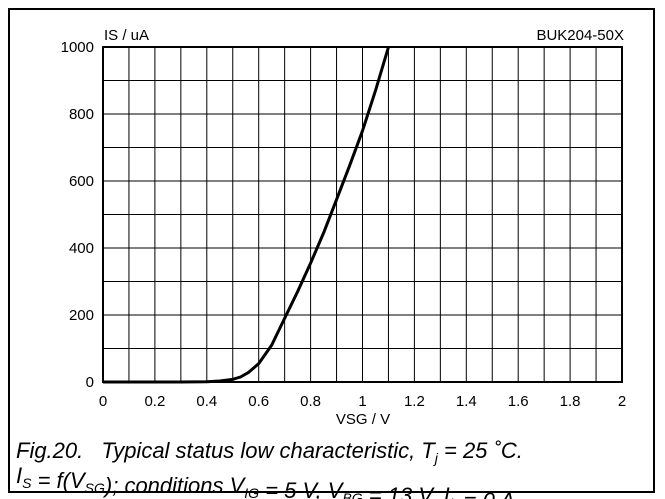 The height and width of the screenshot is (499, 665). What do you see at coordinates (81, 114) in the screenshot?
I see `y-tick-label: 800` at bounding box center [81, 114].